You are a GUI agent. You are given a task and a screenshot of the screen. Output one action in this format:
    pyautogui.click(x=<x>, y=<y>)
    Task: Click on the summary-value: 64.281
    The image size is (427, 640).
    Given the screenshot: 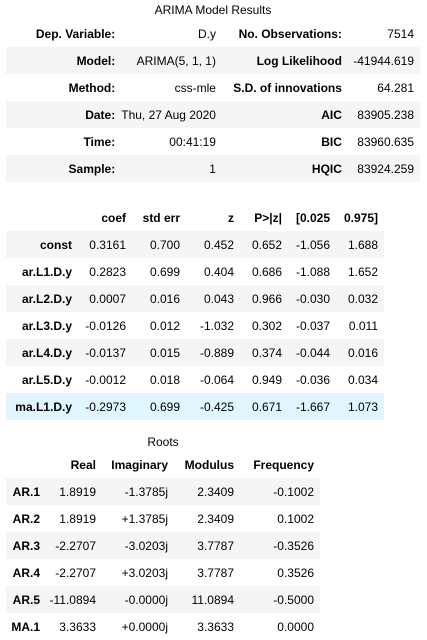 What is the action you would take?
    pyautogui.click(x=395, y=87)
    